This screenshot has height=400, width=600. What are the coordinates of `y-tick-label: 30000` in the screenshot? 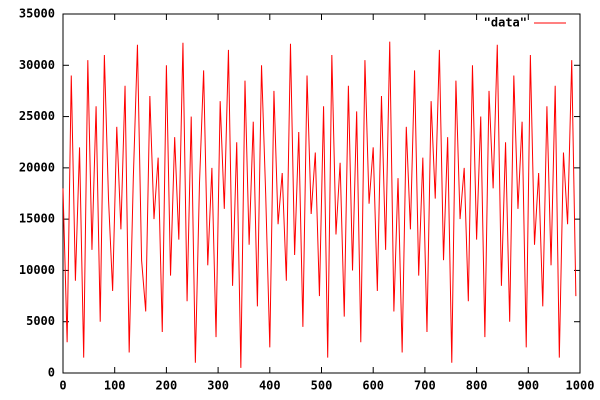 It's located at (37, 65).